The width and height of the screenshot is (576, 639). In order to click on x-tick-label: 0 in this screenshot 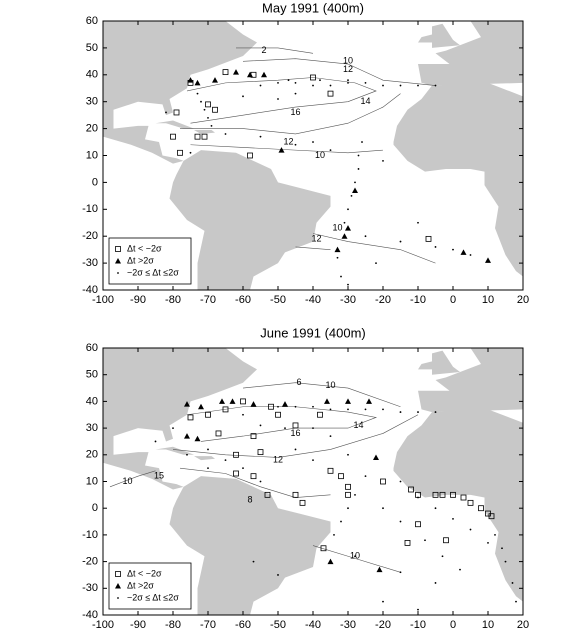, I will do `click(453, 300)`.